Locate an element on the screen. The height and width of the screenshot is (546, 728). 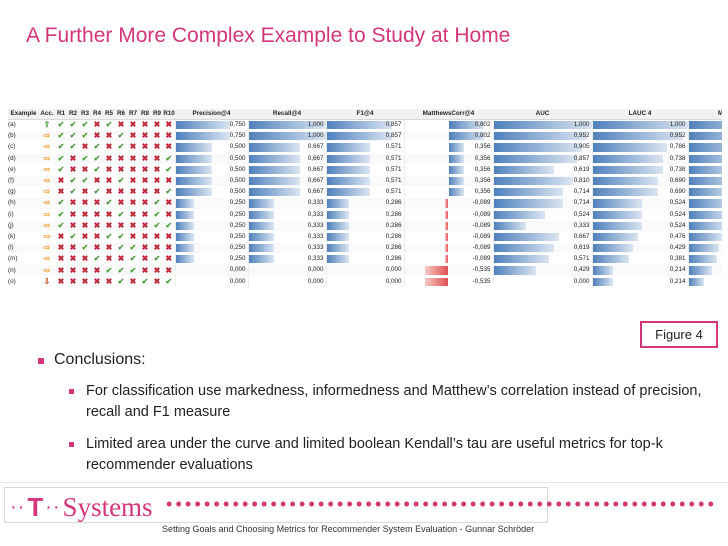
metric-cell-recall-4: 0,667 is located at coordinates (286, 181).